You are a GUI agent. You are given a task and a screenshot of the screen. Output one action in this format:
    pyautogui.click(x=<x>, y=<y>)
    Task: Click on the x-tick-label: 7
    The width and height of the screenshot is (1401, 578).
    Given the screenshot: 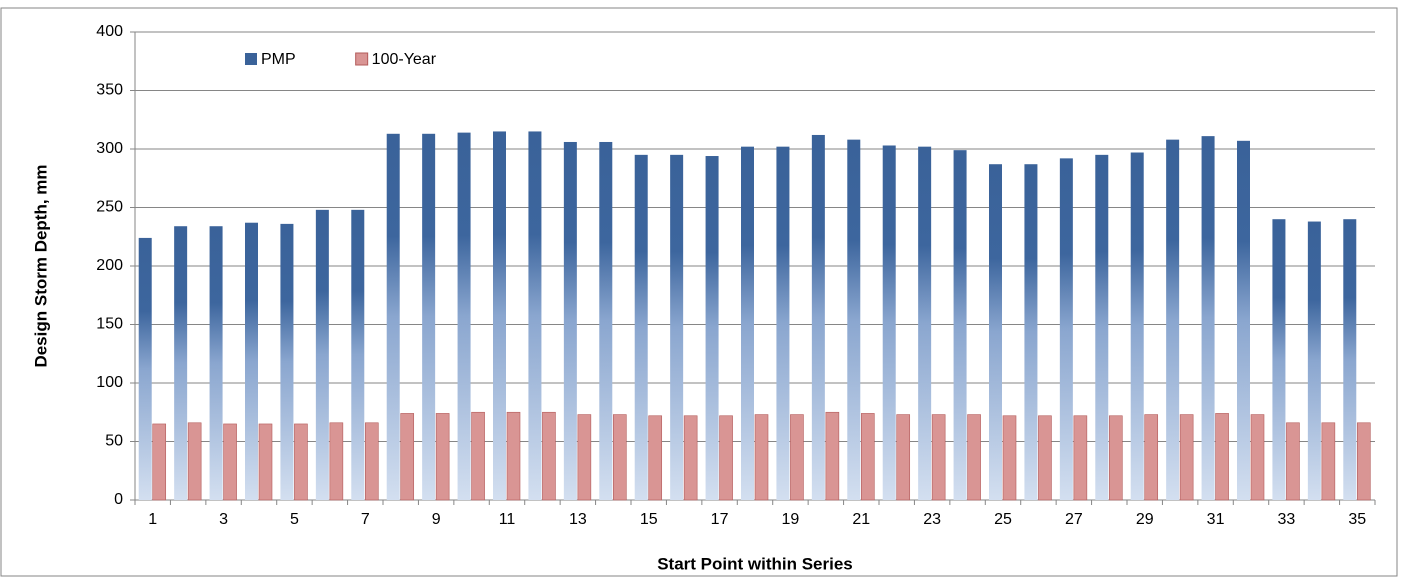 What is the action you would take?
    pyautogui.click(x=365, y=519)
    